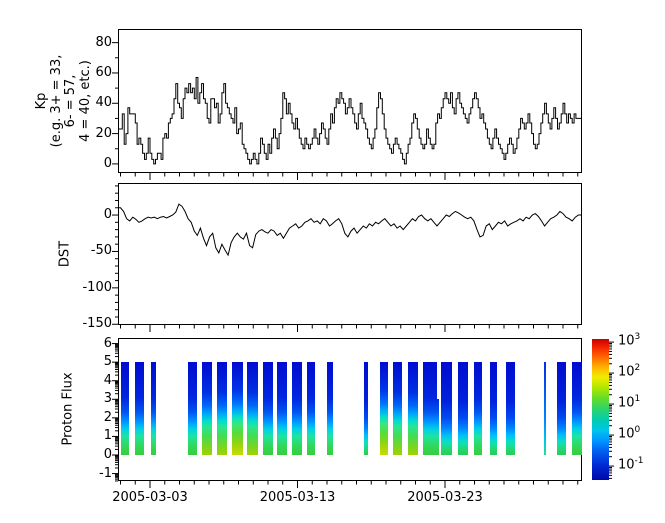 Image resolution: width=665 pixels, height=523 pixels. I want to click on colorbar, so click(600, 409).